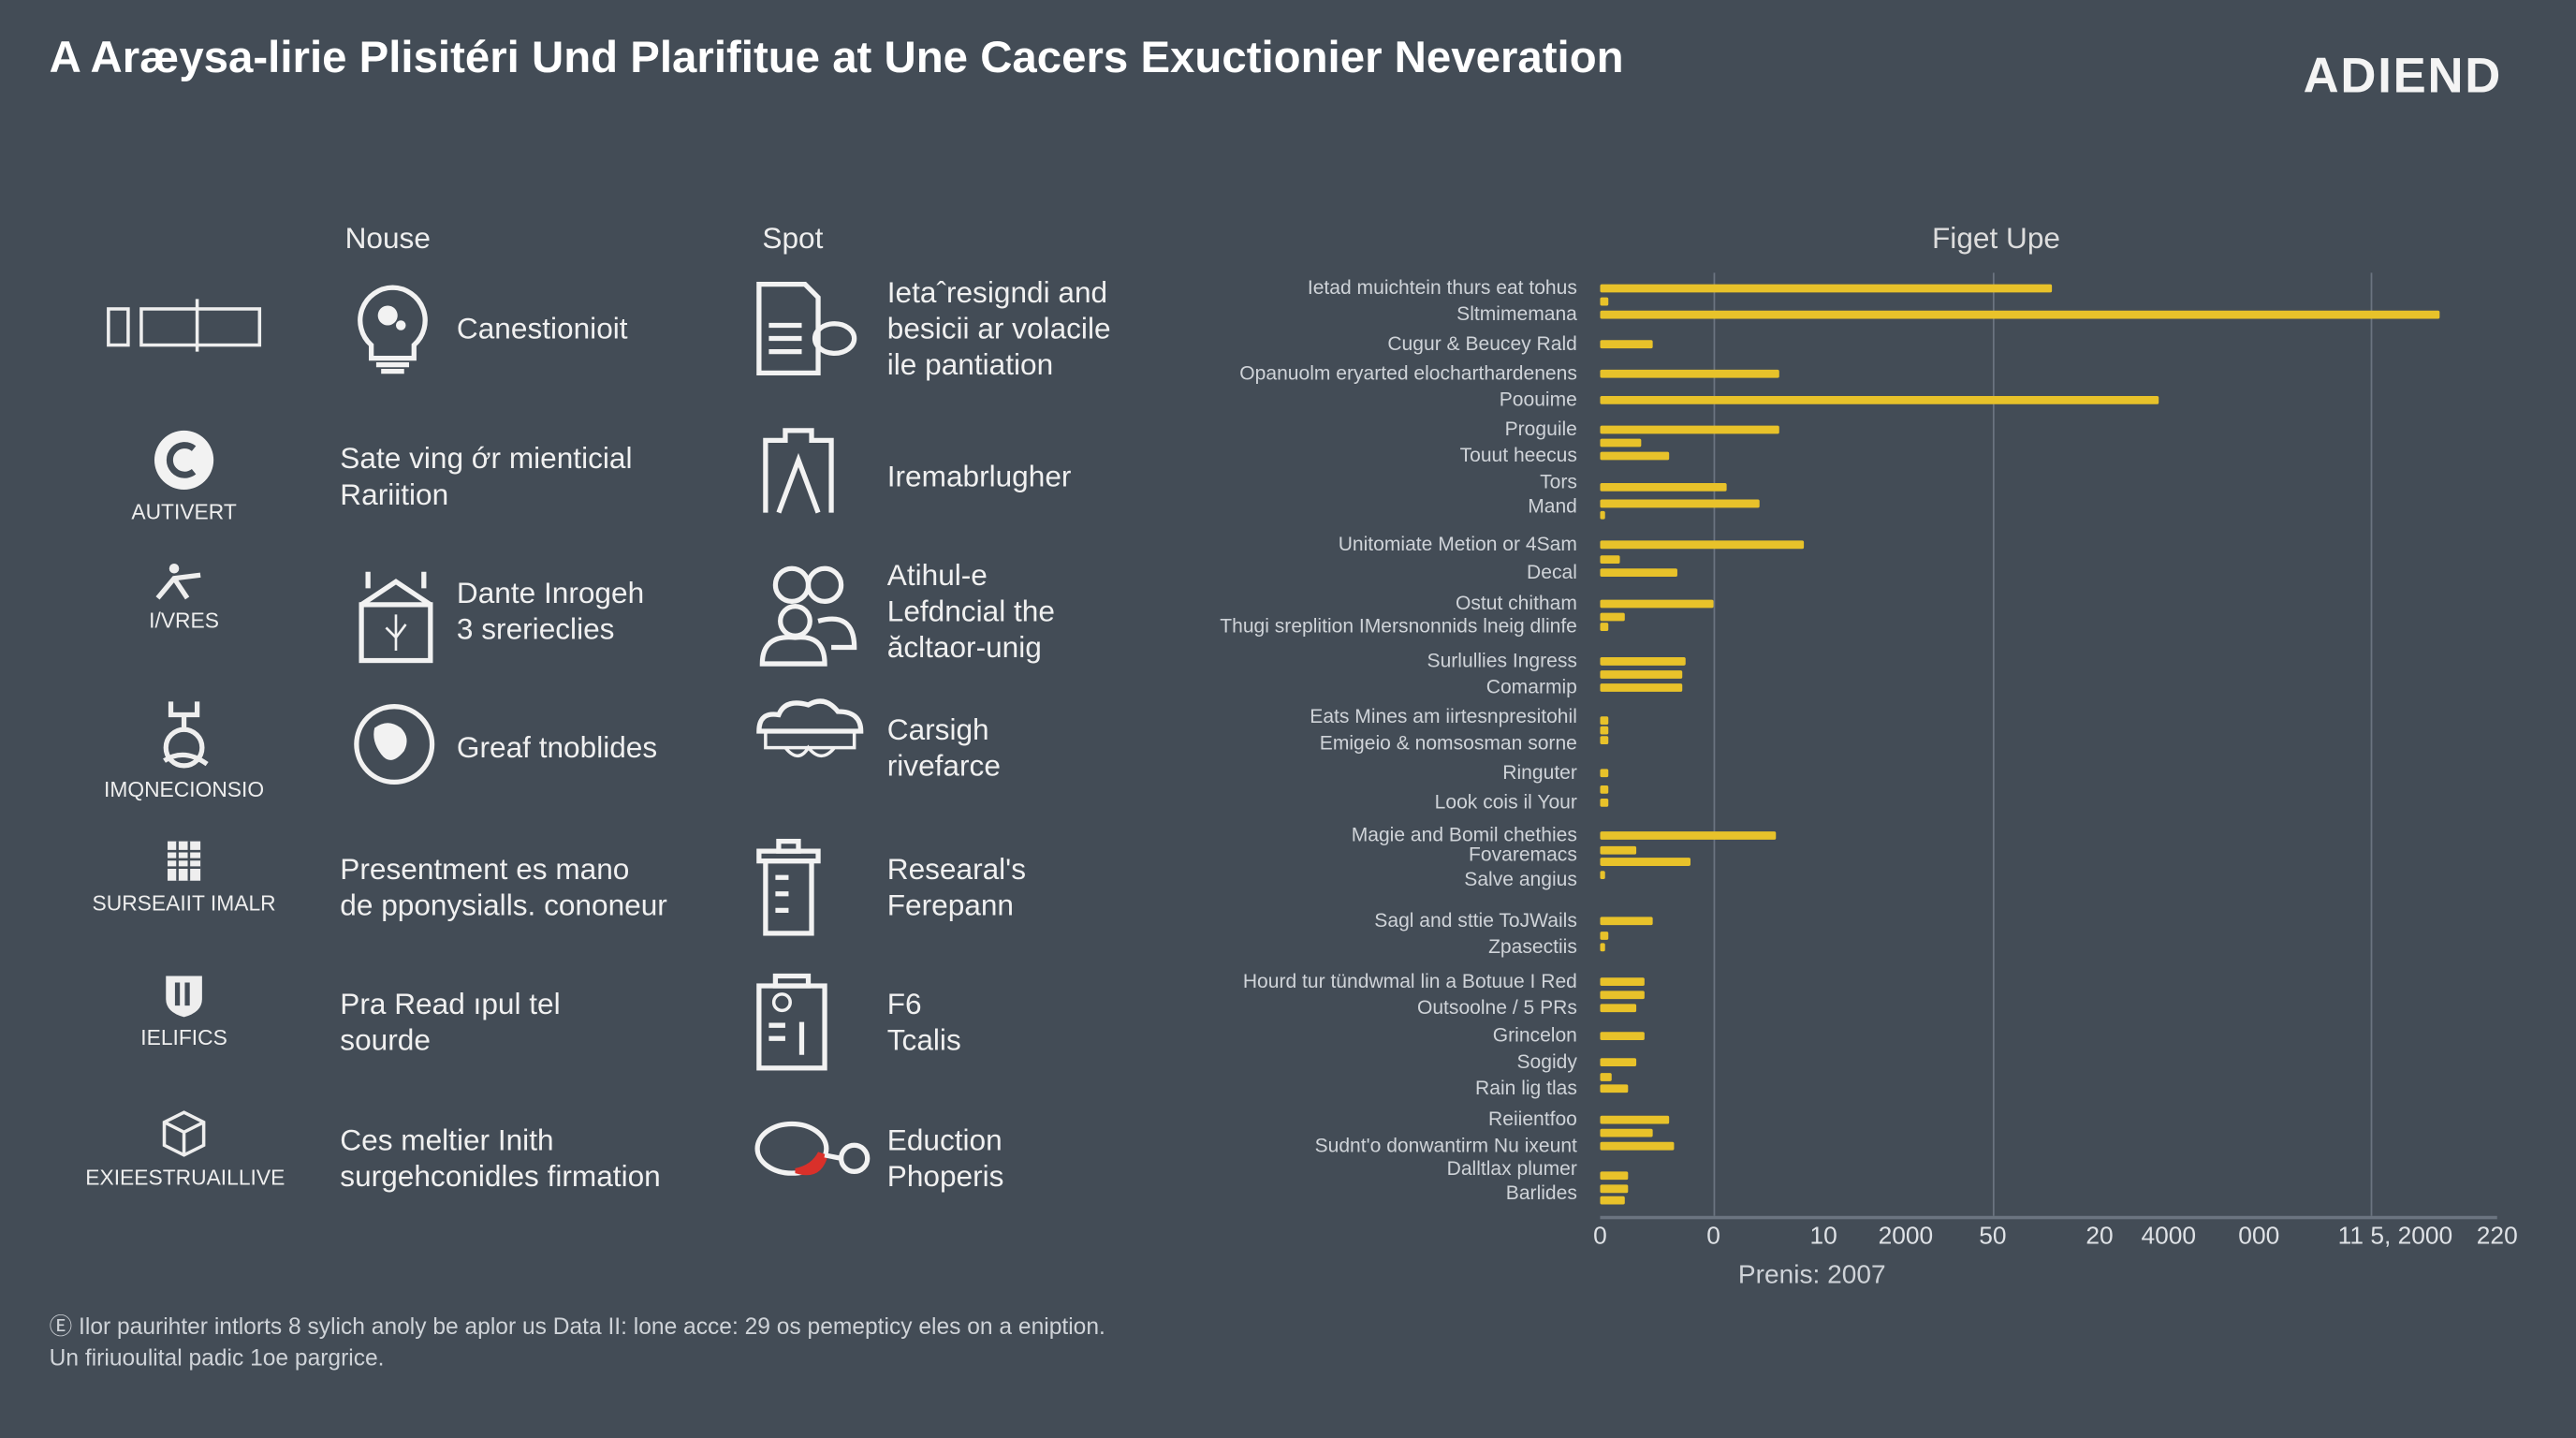 The width and height of the screenshot is (2576, 1438). I want to click on spot-text-line: Atihul-e, so click(937, 575).